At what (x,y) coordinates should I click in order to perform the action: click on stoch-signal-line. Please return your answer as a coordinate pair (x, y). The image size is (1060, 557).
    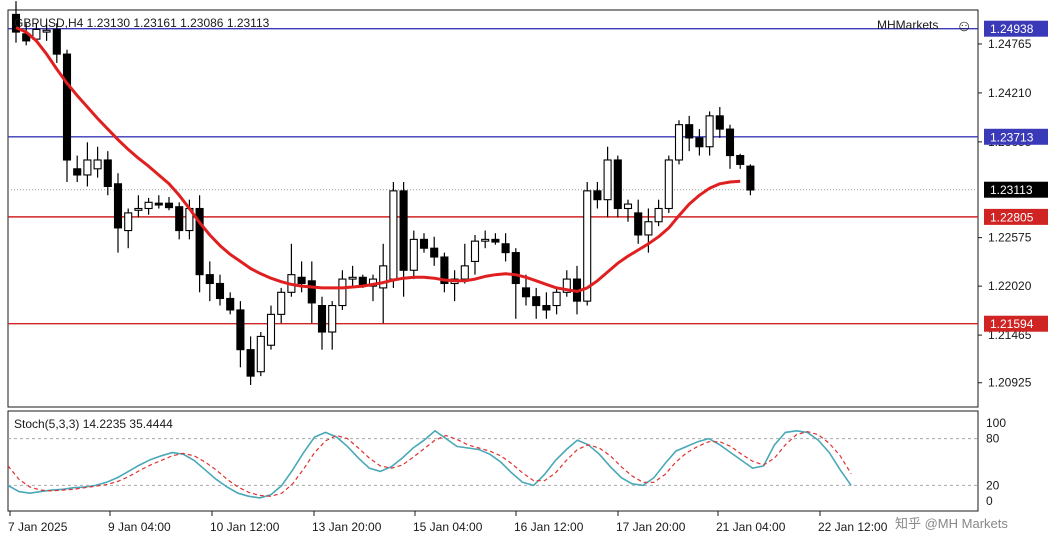
    Looking at the image, I should click on (429, 463).